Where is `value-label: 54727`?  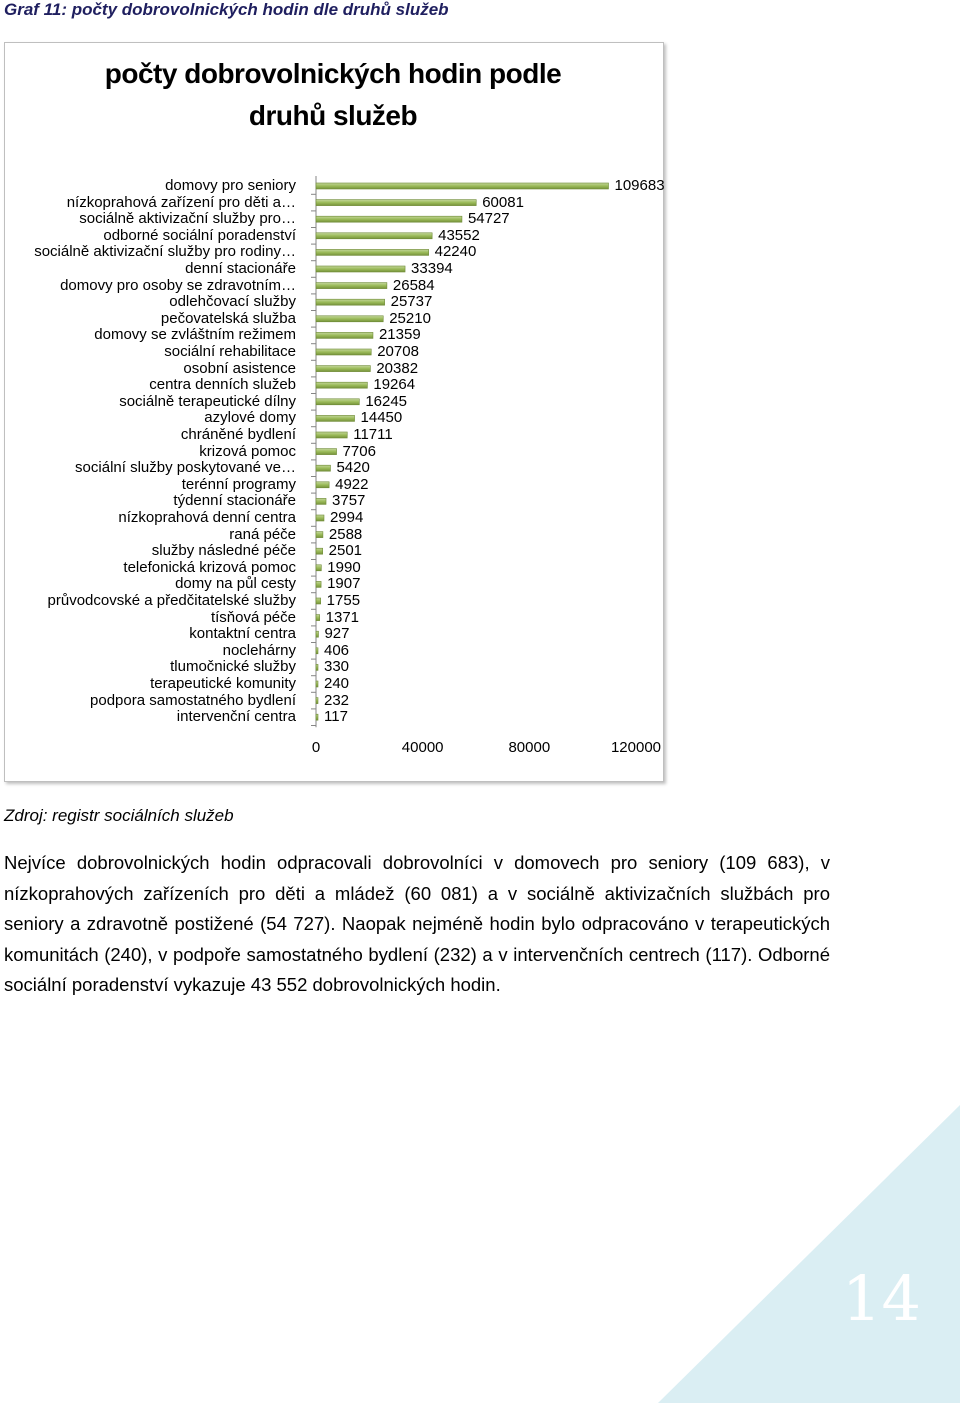
value-label: 54727 is located at coordinates (488, 219).